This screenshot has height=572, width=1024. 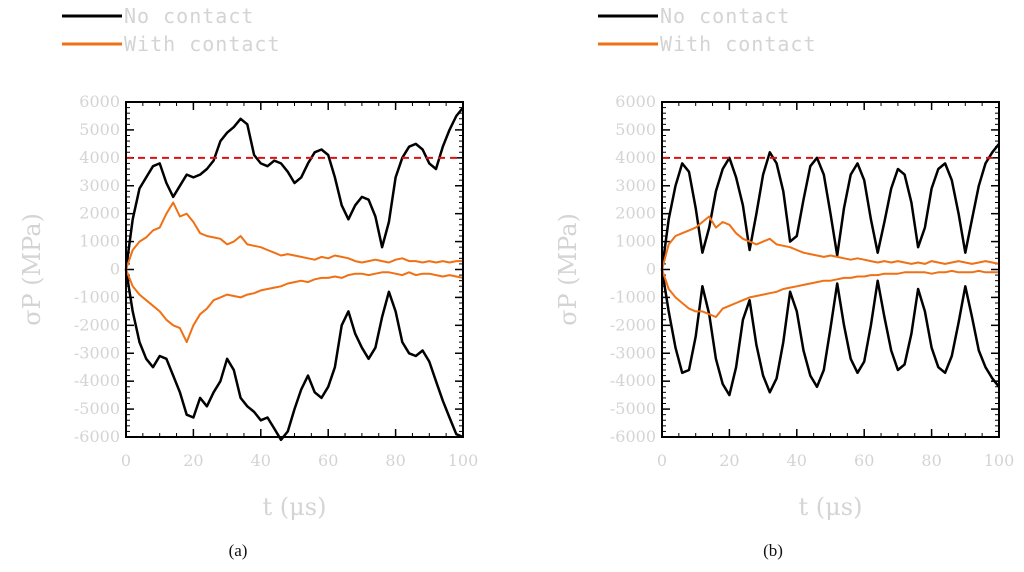 I want to click on series-layer, so click(x=830, y=270).